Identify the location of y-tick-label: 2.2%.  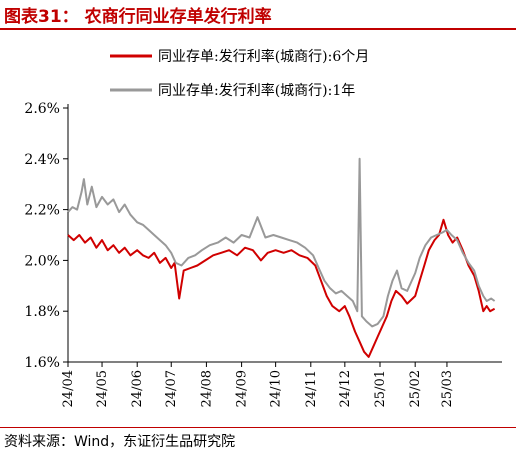
(42, 211).